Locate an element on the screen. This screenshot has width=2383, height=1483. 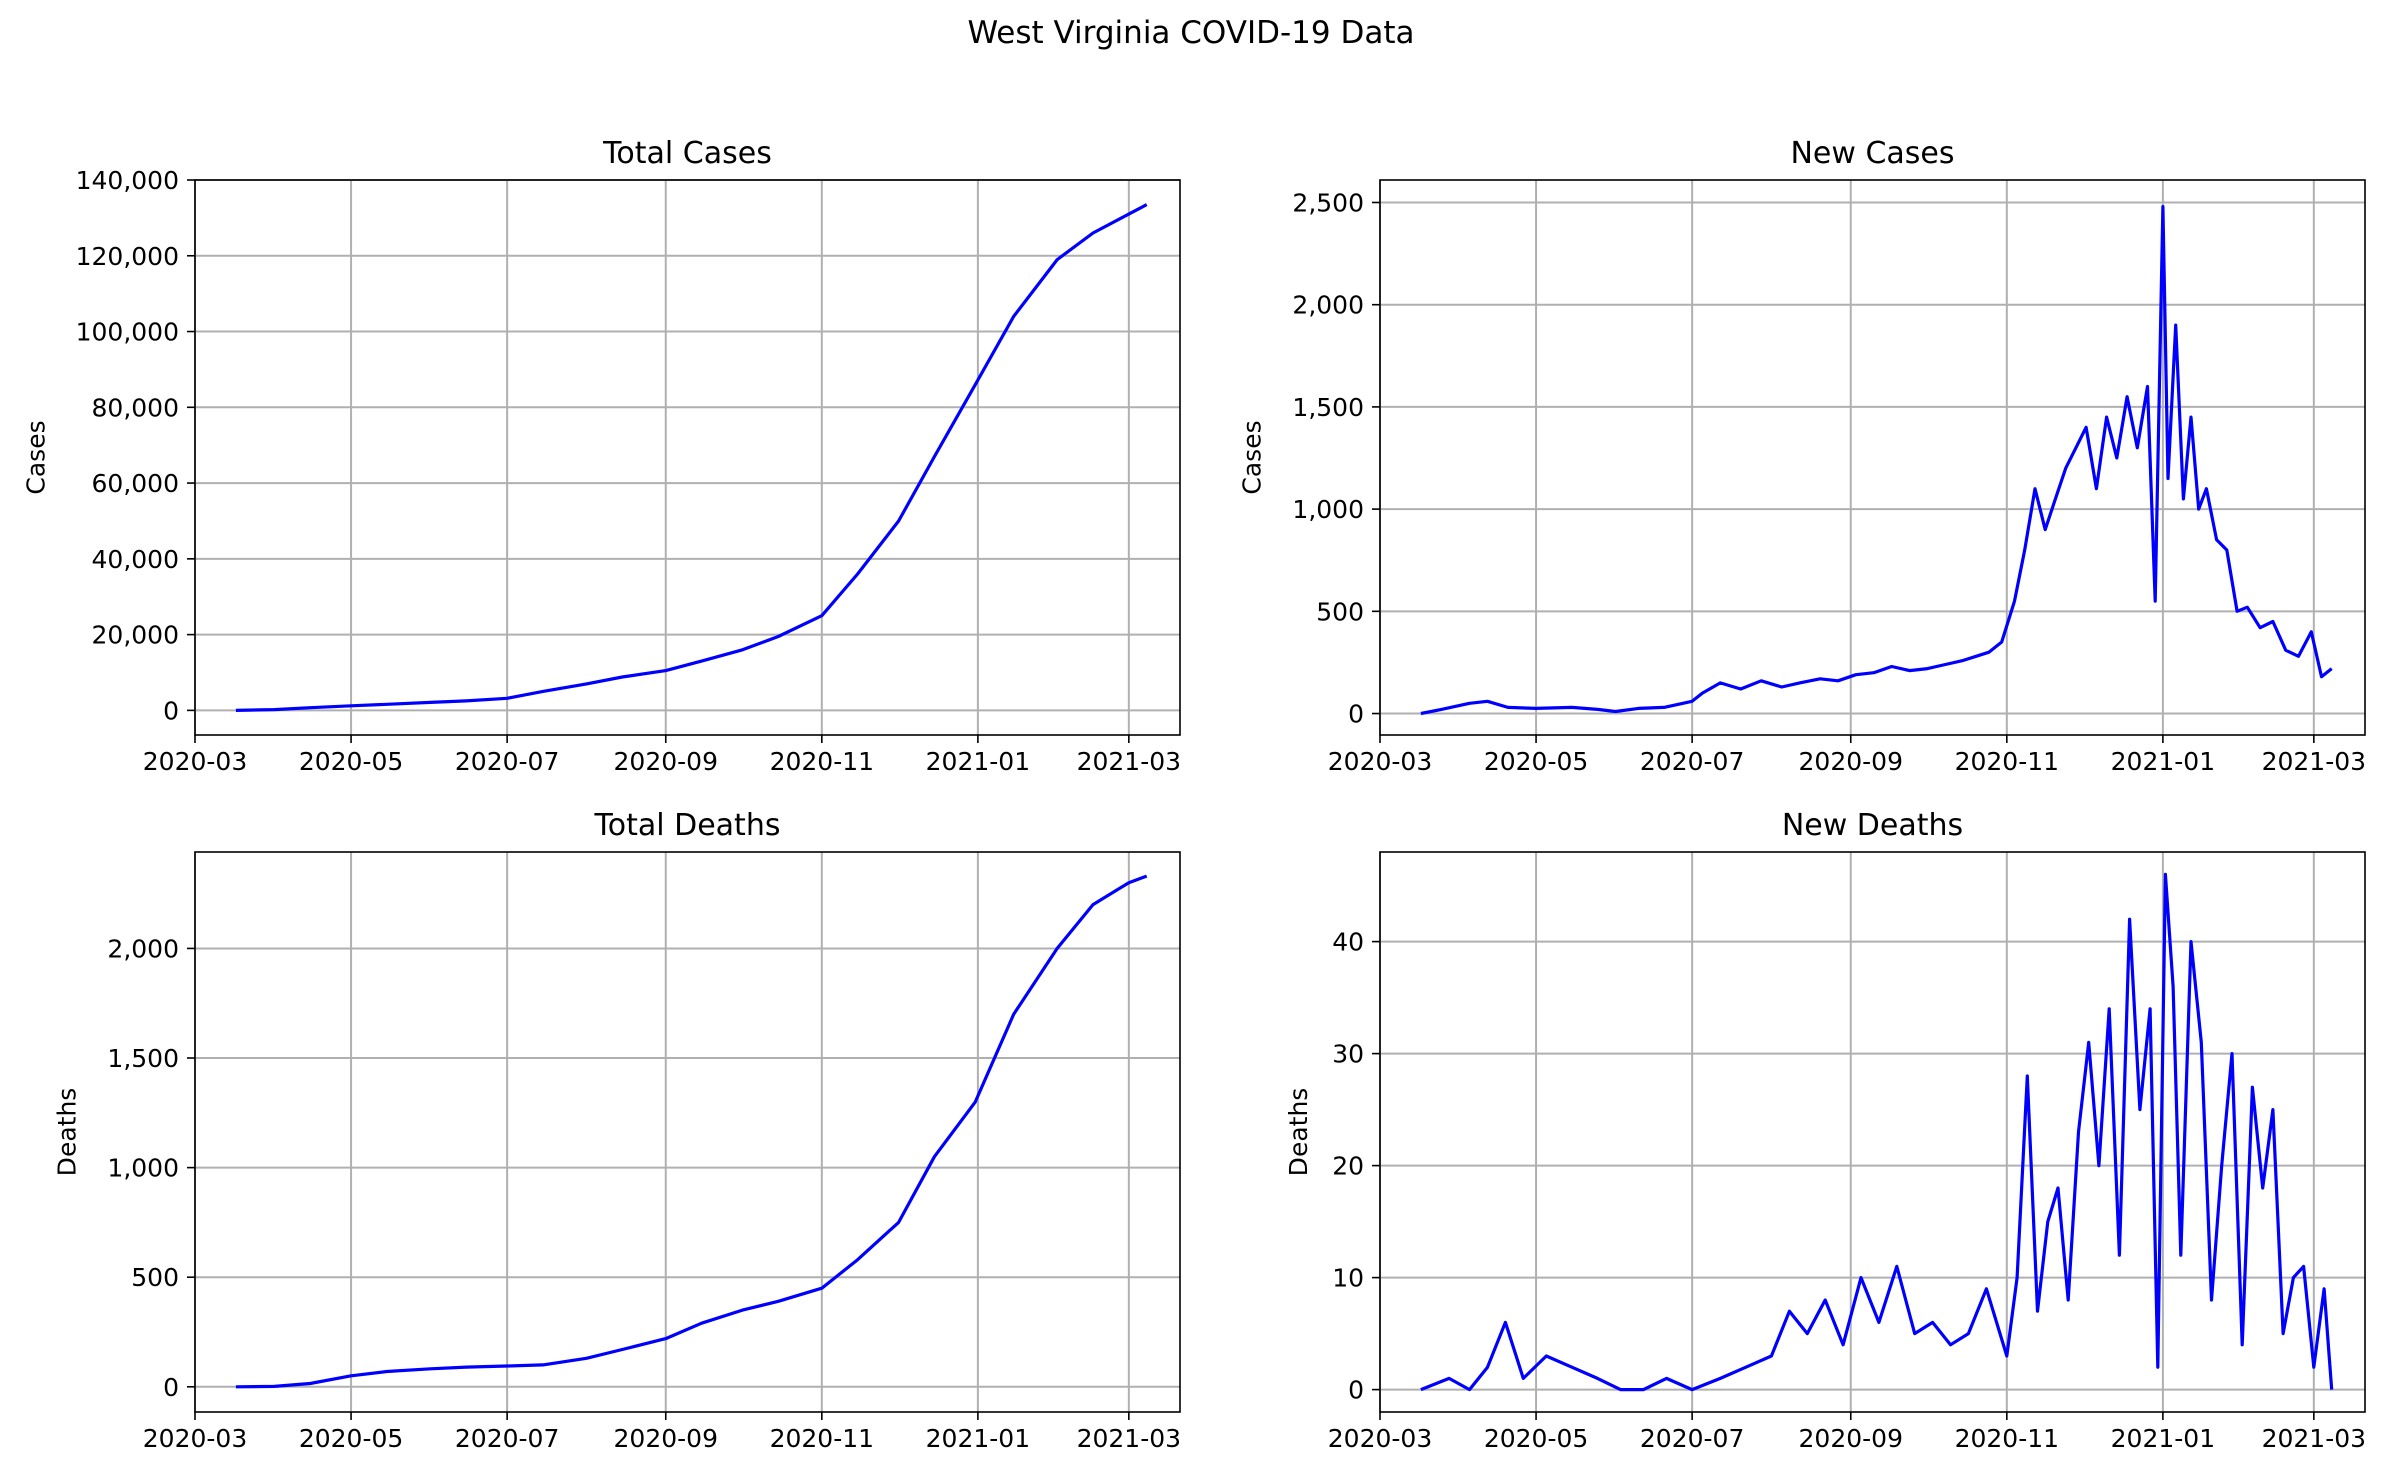
new-cases-x-tick-label: 2020-03 is located at coordinates (1380, 761).